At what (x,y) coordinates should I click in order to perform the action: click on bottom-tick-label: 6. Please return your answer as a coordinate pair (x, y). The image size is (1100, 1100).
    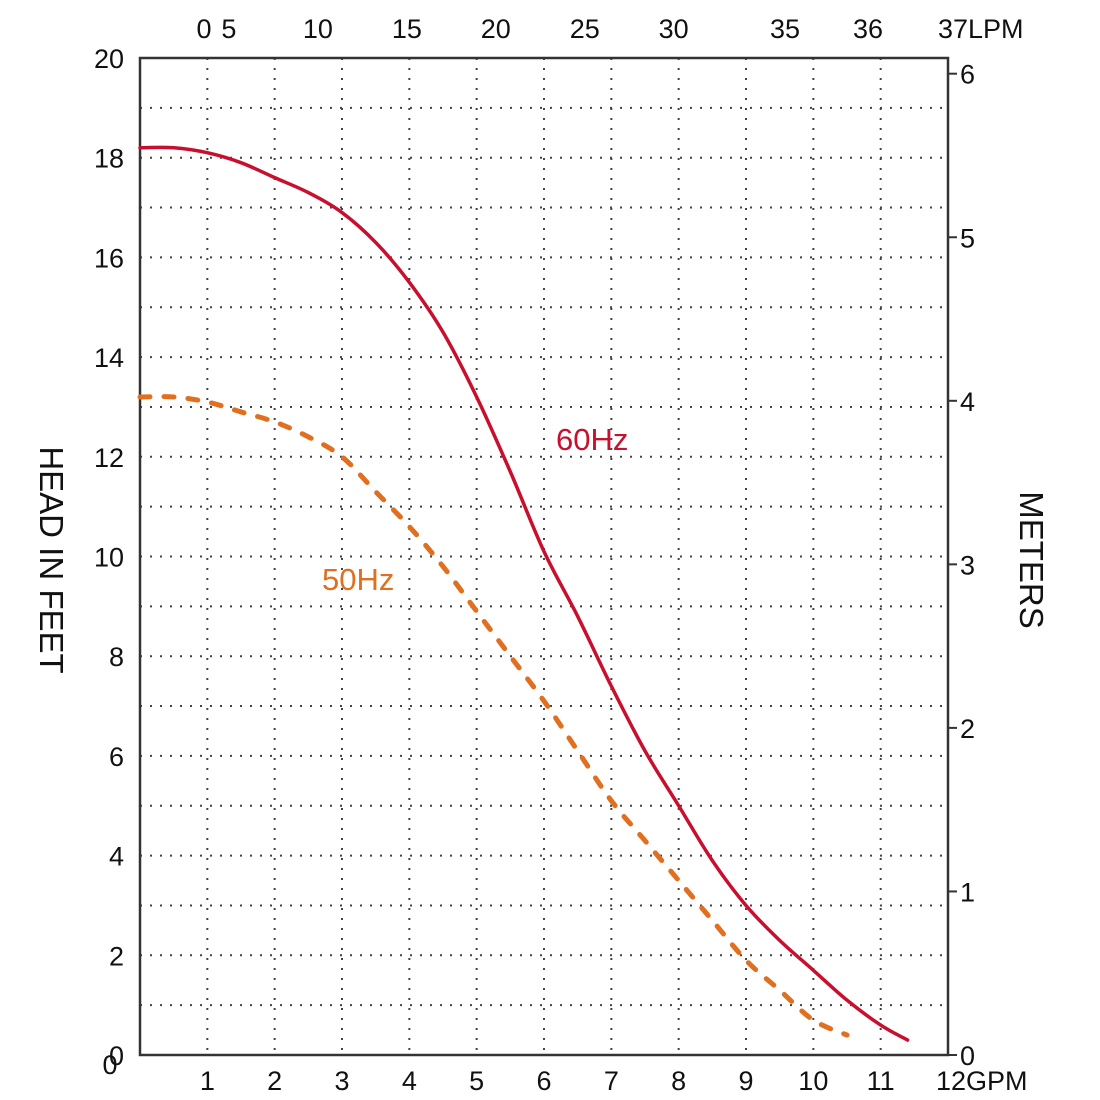
    Looking at the image, I should click on (543, 1081).